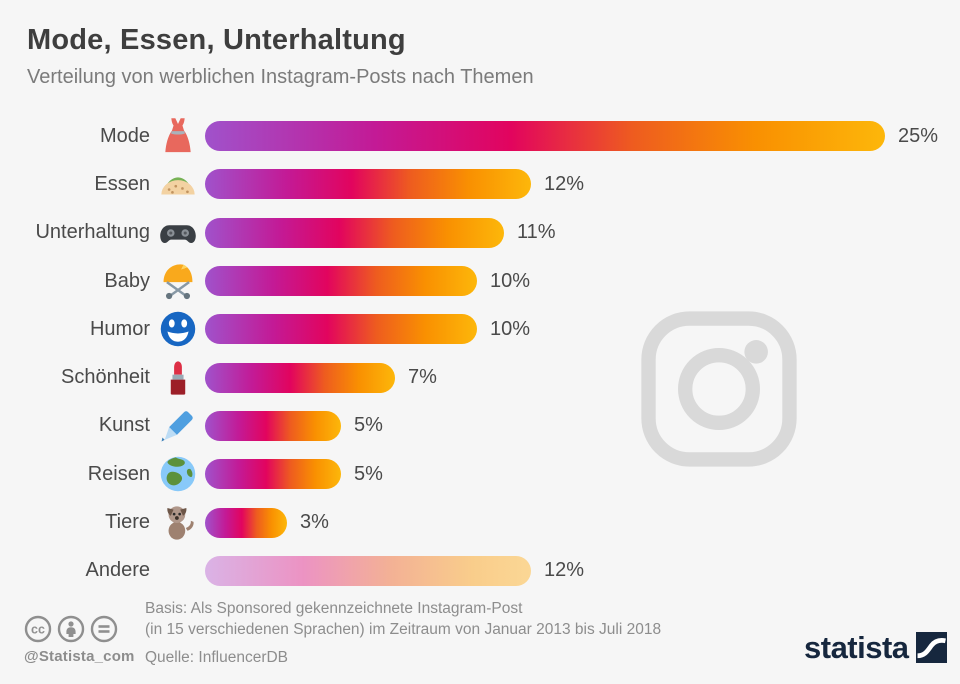  I want to click on taco-icon, so click(177, 184).